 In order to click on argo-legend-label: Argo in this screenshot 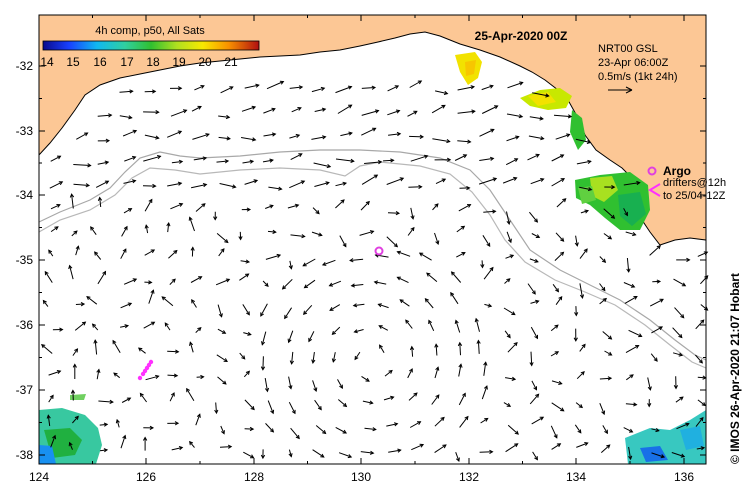, I will do `click(677, 171)`.